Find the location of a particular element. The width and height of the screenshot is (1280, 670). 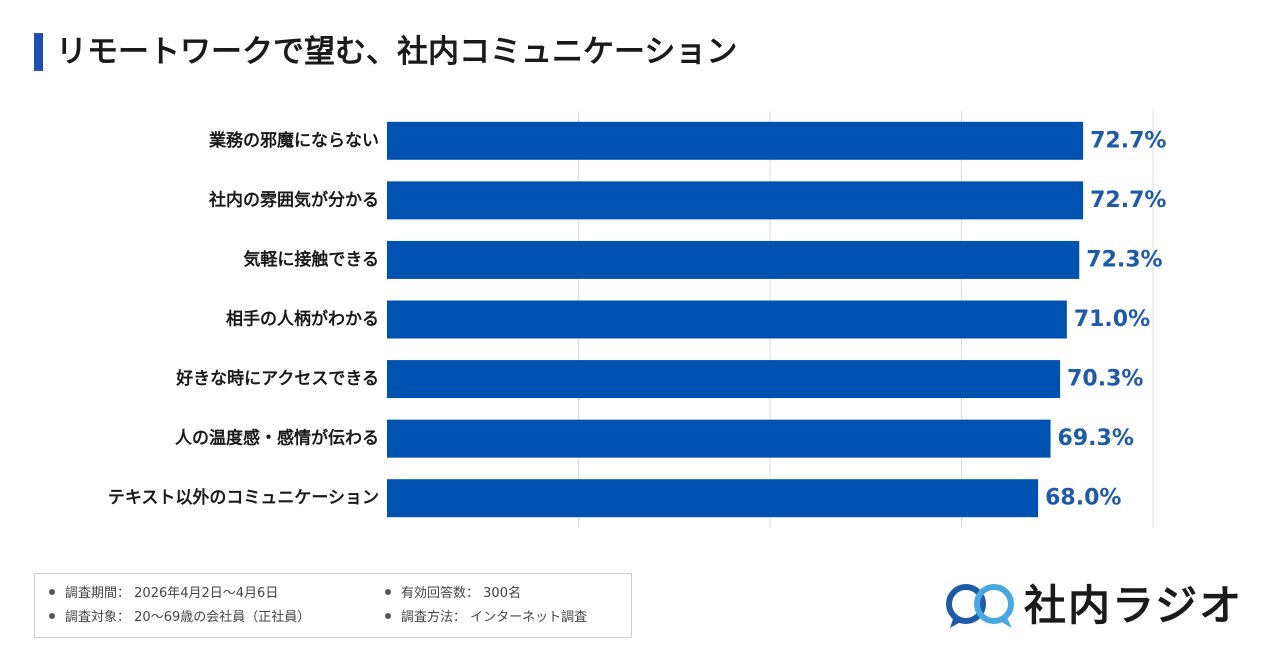

value-label: 68.0% is located at coordinates (1083, 498).